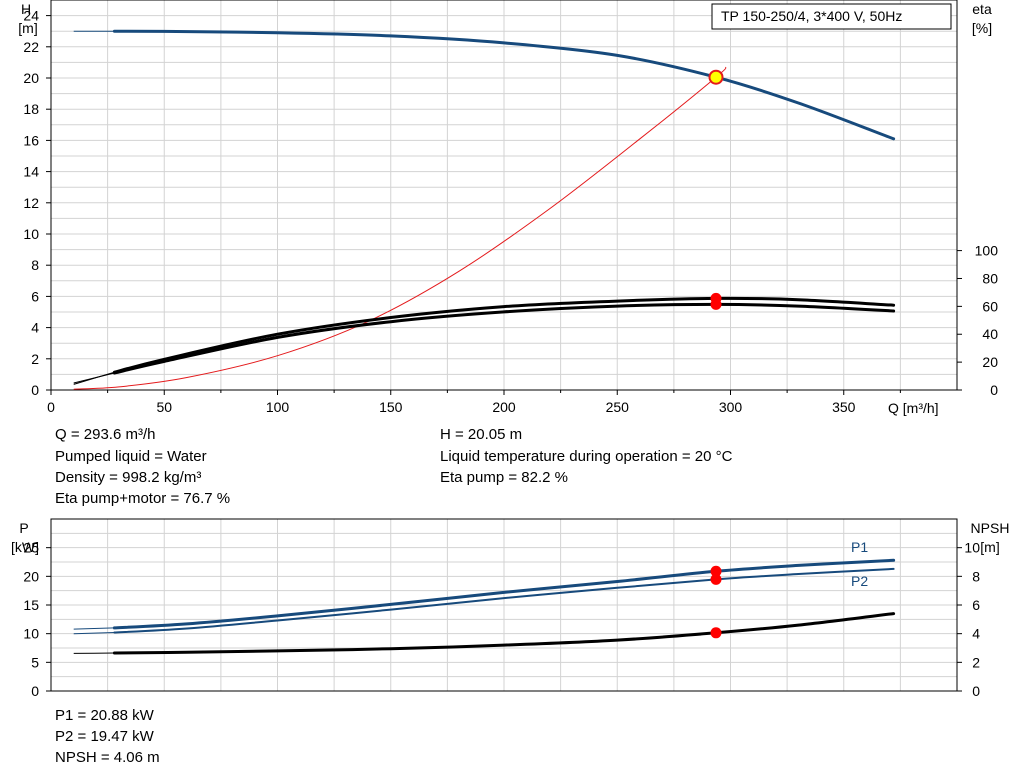 The width and height of the screenshot is (1024, 781). I want to click on eta-total-curve-lead, so click(94, 378).